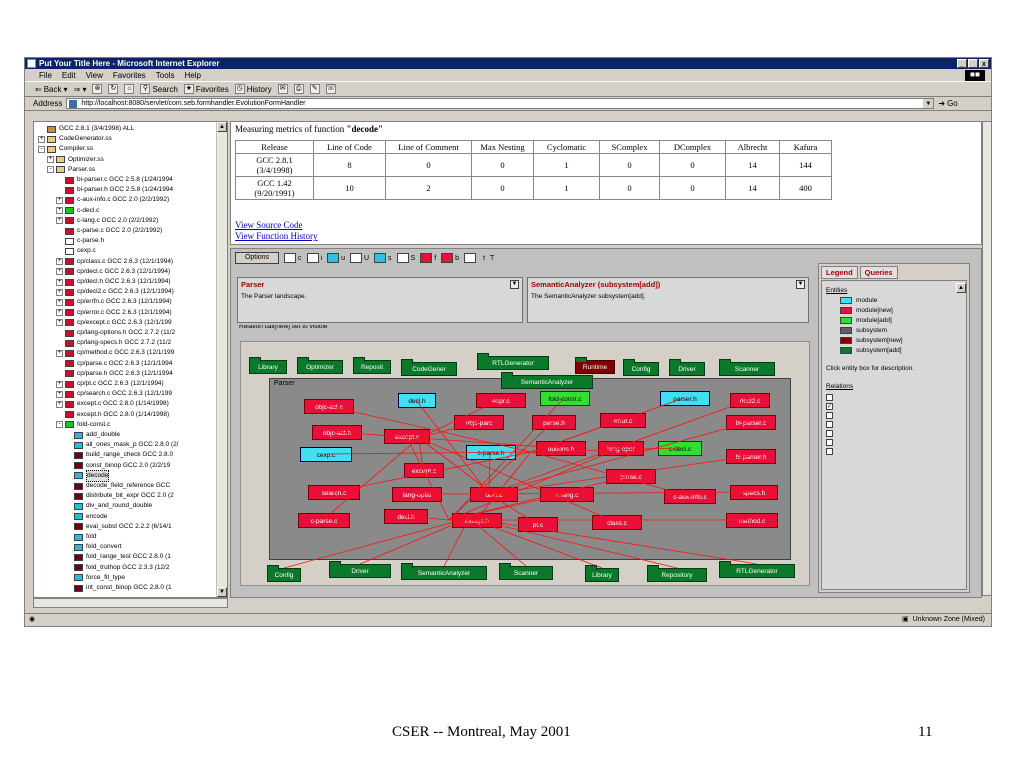  I want to click on file-node: search.c, so click(334, 492).